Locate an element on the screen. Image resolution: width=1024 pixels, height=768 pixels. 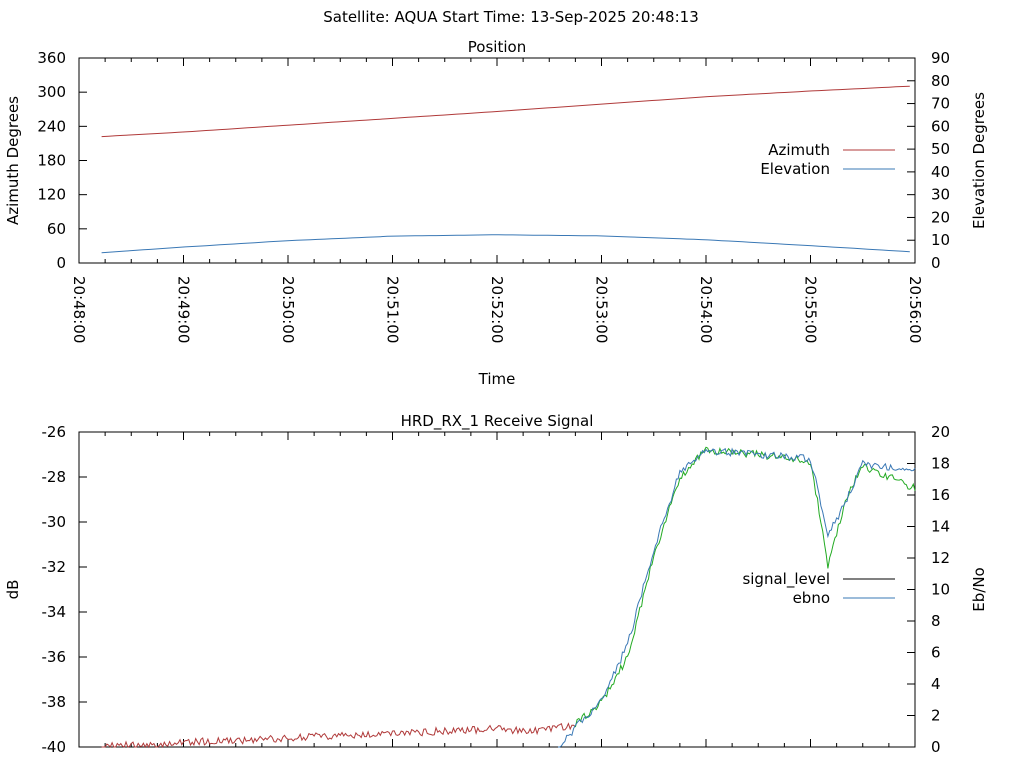
position-x-tick-label: 20:56:00 is located at coordinates (915, 309).